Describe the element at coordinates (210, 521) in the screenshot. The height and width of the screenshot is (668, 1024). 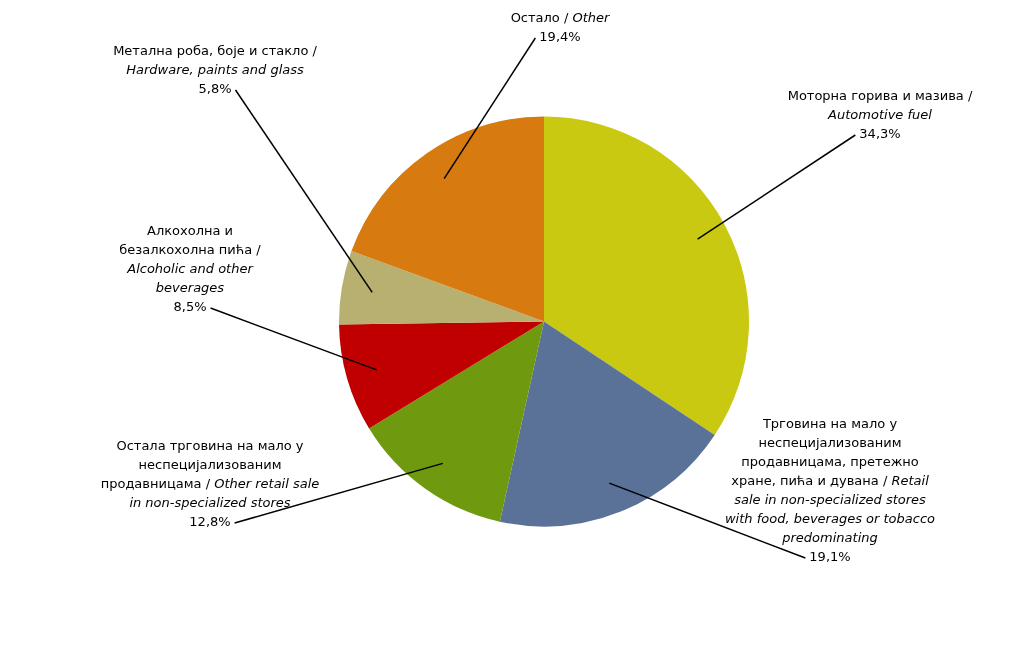
I see `data-label: 12,8%` at that location.